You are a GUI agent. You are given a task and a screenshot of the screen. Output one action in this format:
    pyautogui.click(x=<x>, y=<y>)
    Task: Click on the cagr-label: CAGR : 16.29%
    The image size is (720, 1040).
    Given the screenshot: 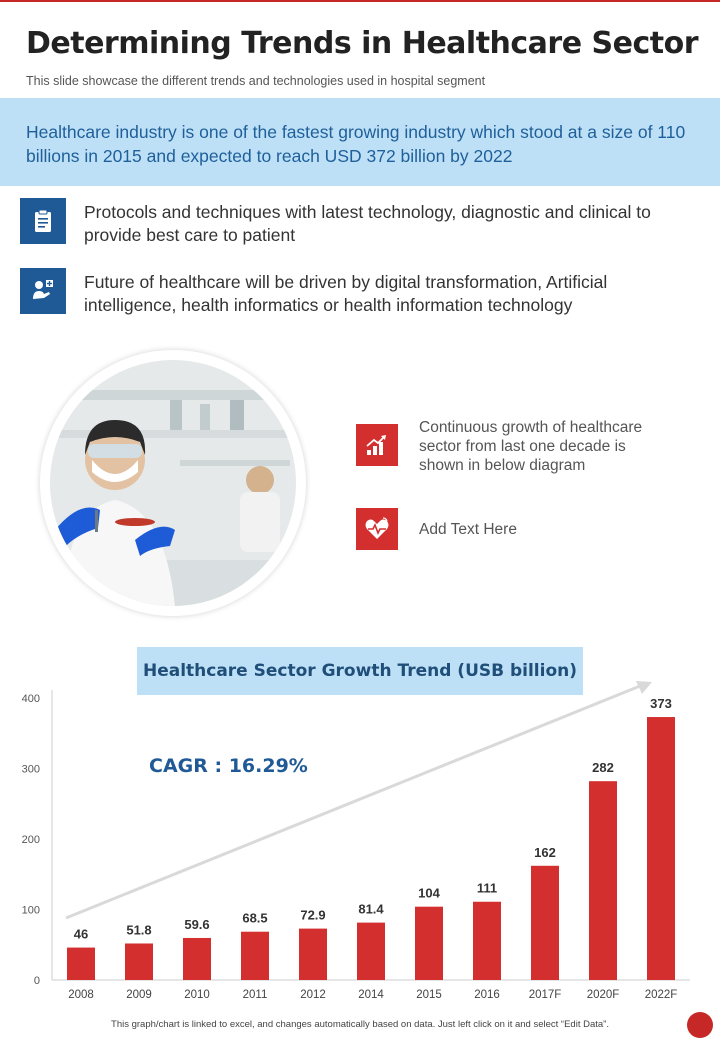 What is the action you would take?
    pyautogui.click(x=228, y=766)
    